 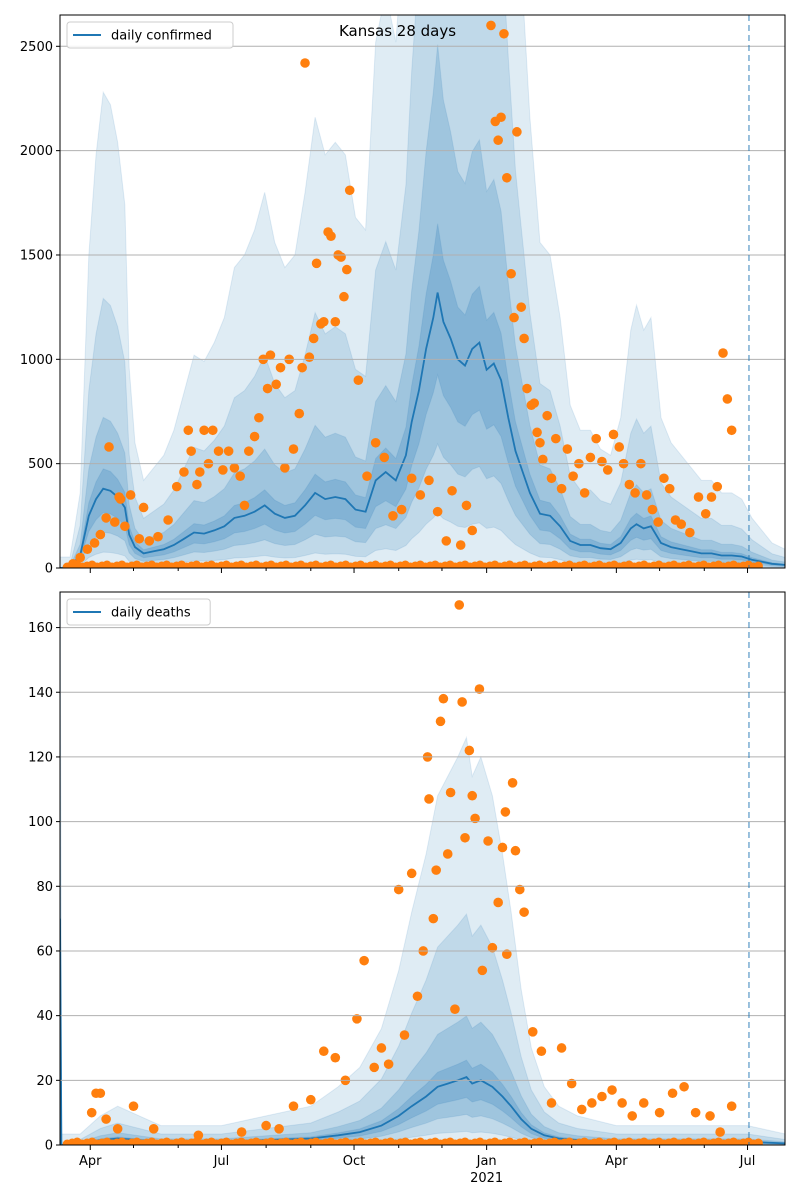 What do you see at coordinates (151, 613) in the screenshot?
I see `legend-label: daily deaths` at bounding box center [151, 613].